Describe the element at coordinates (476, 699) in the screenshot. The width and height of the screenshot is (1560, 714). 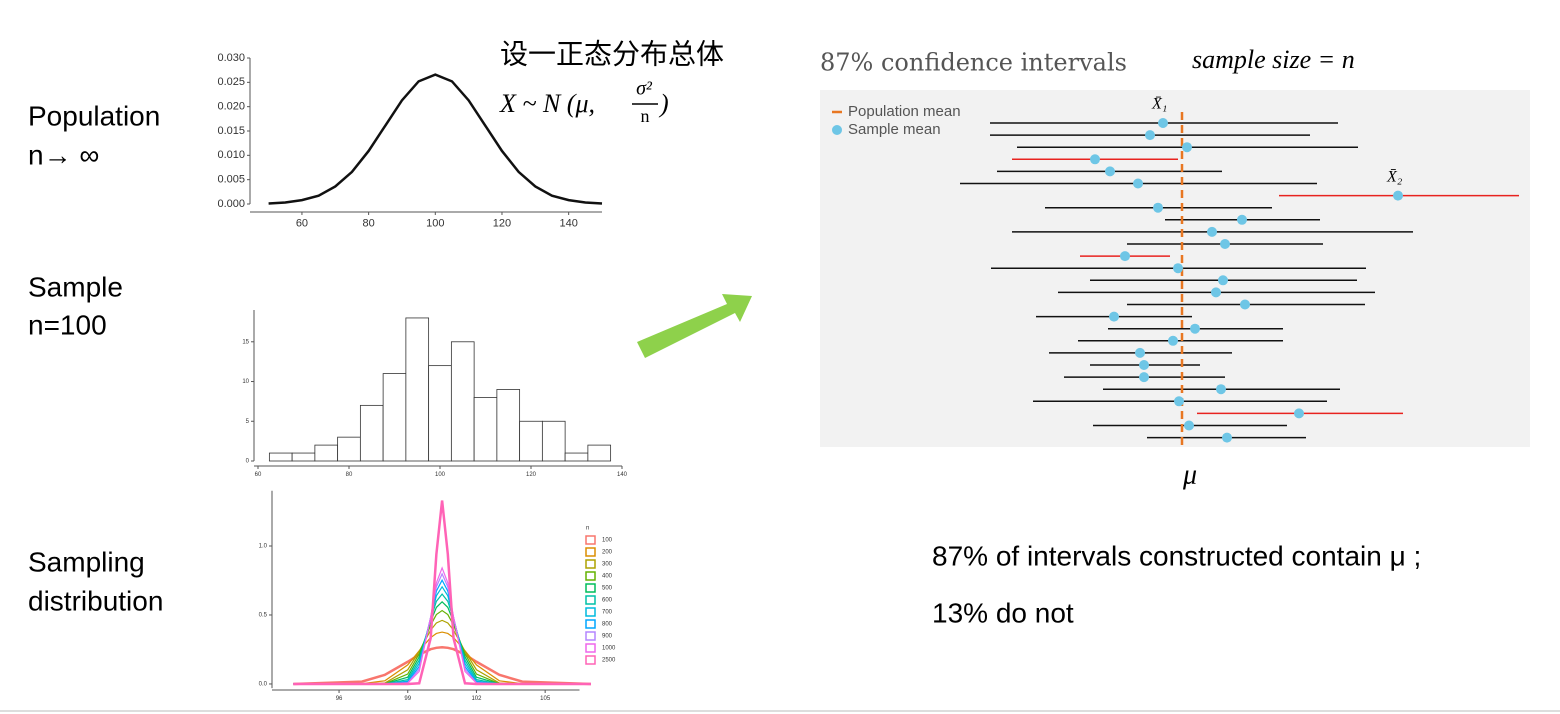
I see `x-tick-label: 102` at that location.